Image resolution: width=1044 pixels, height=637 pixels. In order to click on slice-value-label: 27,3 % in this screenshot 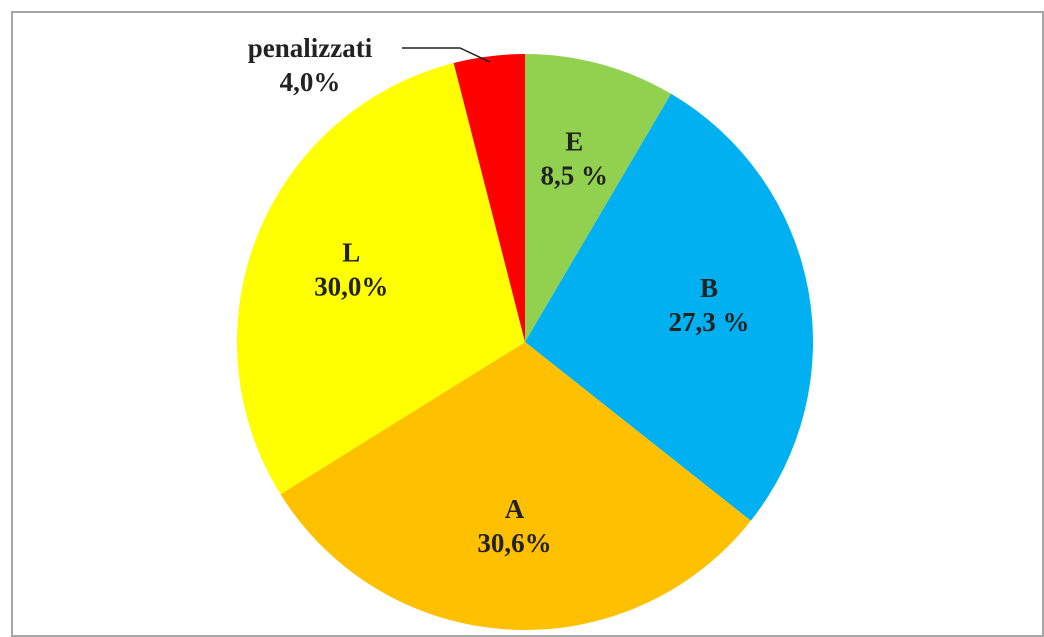, I will do `click(709, 322)`.